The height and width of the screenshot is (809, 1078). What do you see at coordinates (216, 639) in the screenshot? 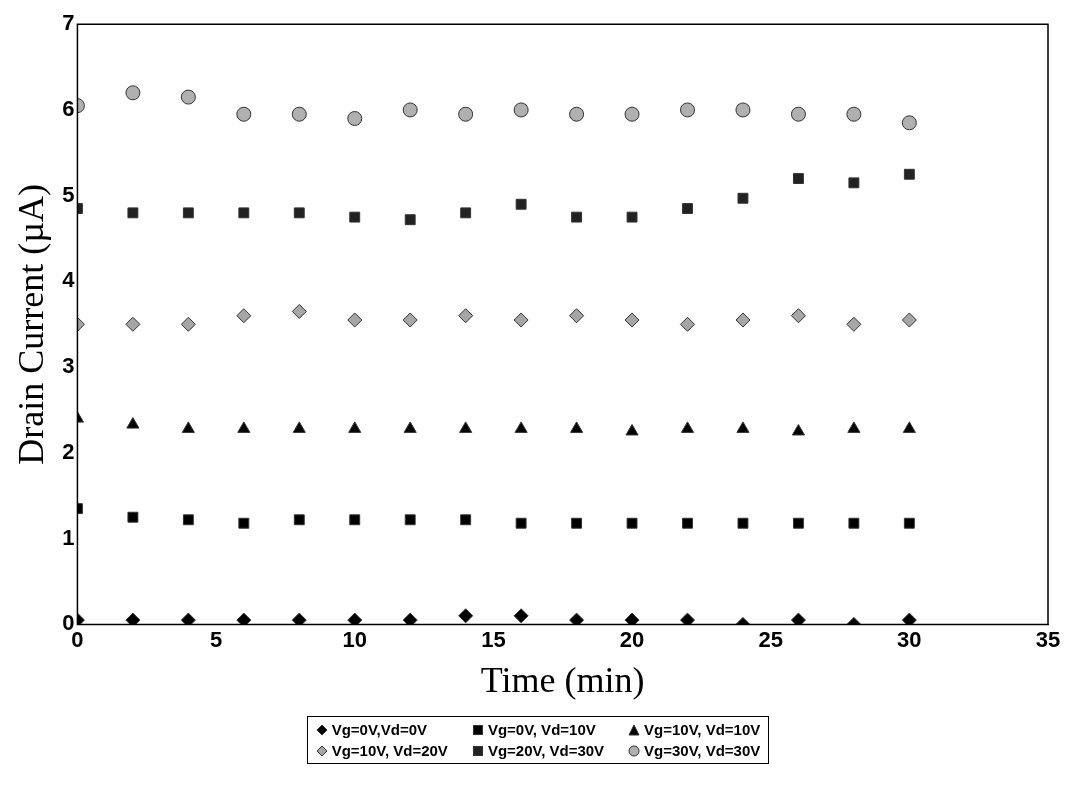
I see `x-tick-label: 5` at bounding box center [216, 639].